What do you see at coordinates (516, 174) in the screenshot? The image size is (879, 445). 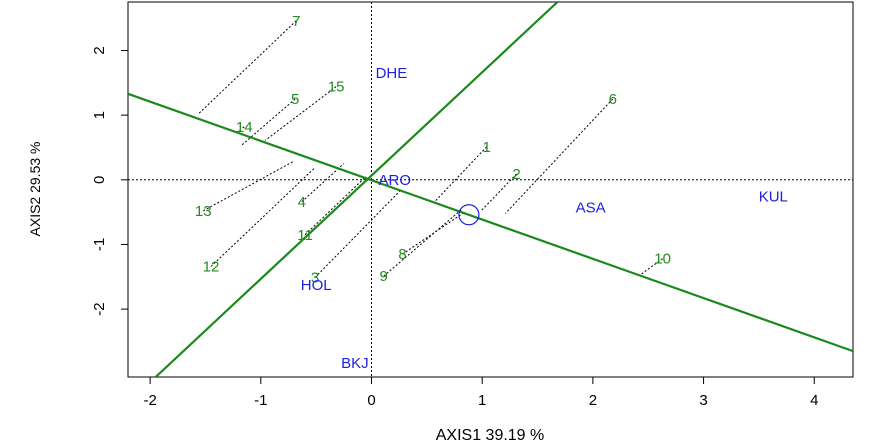 I see `genotype-label-2: 2` at bounding box center [516, 174].